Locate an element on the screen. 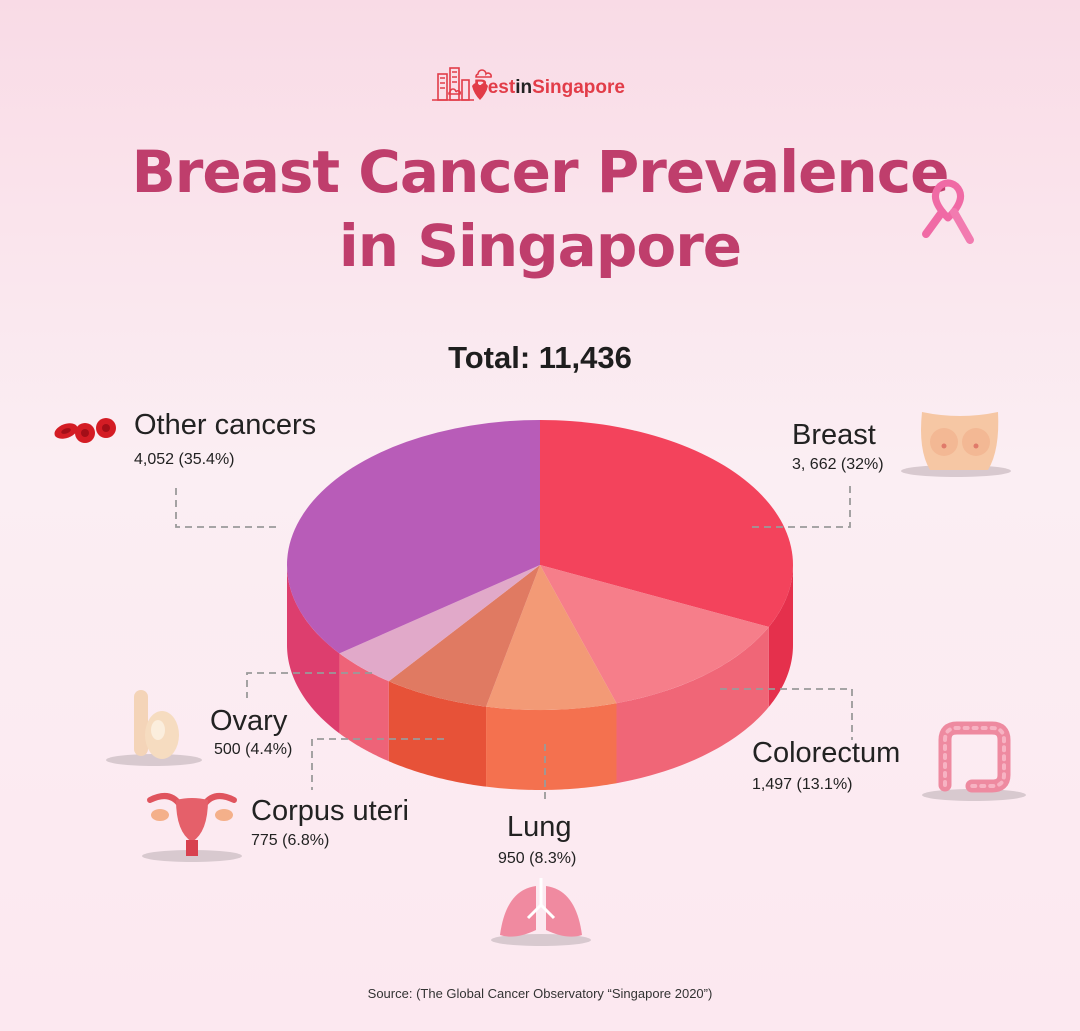 The height and width of the screenshot is (1031, 1080). value-other-cancers: 4,052 (35.4%) is located at coordinates (184, 459).